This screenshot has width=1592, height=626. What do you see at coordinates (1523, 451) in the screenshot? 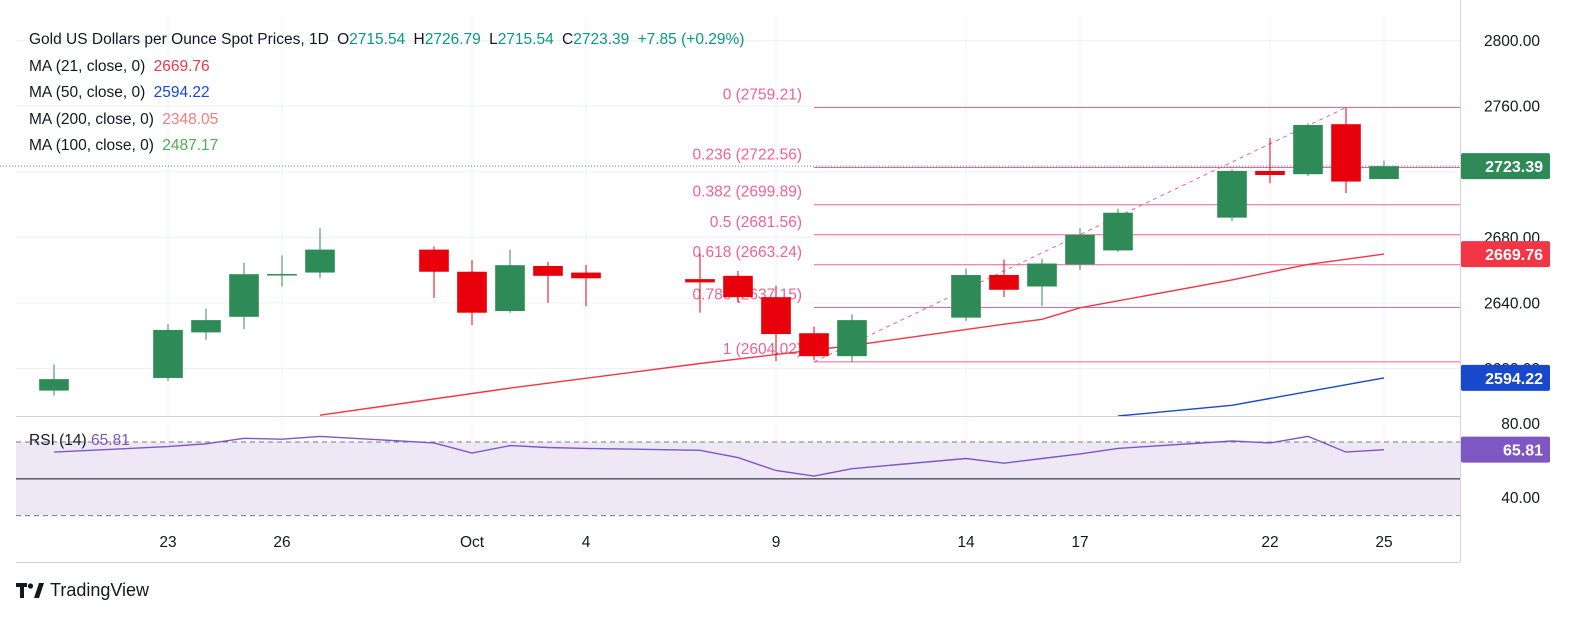
I see `rsi-price-tag: 65.81` at bounding box center [1523, 451].